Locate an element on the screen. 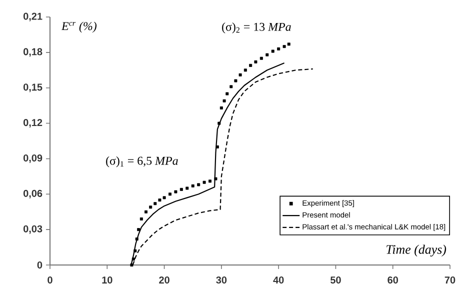 The height and width of the screenshot is (296, 474). y-axis-title: E$^{cr}$ (%) is located at coordinates (78, 27).